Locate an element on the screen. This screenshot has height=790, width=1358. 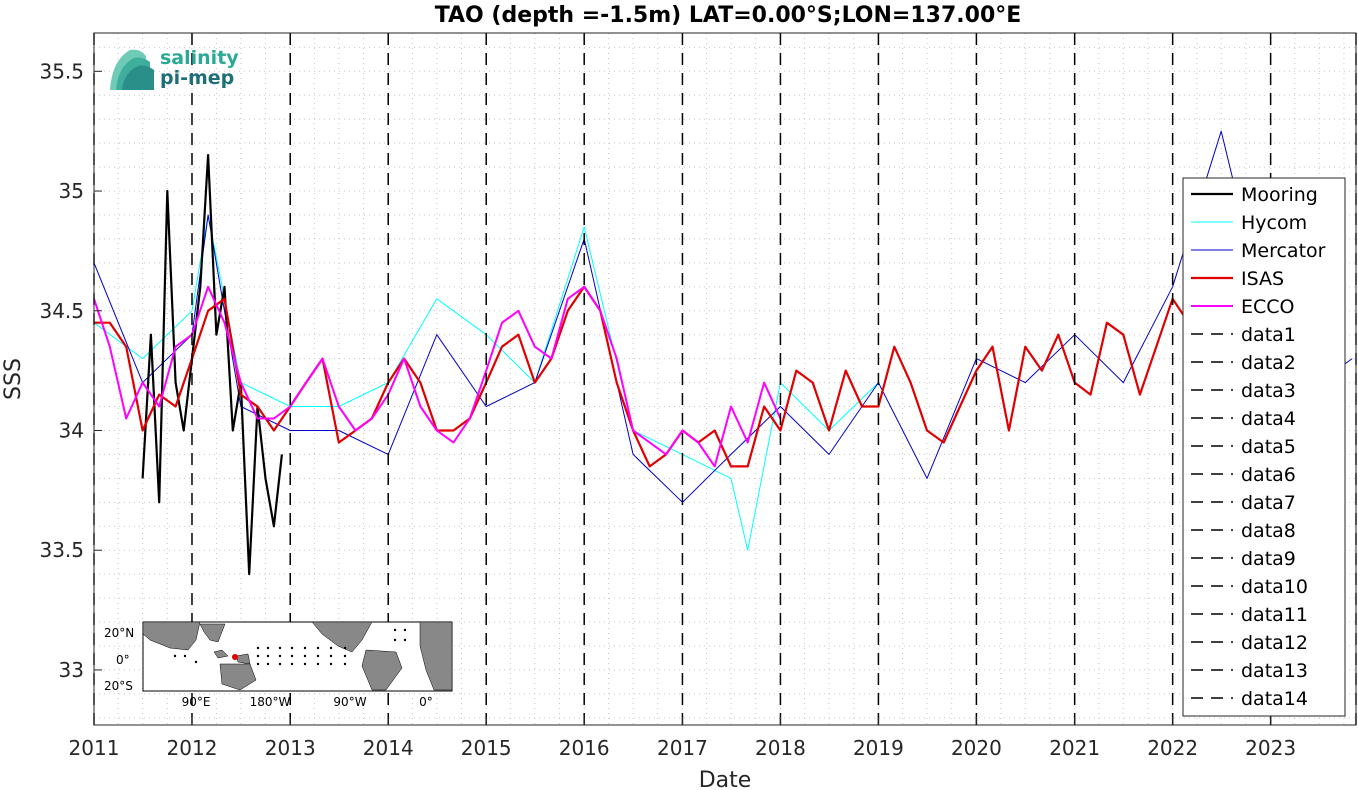
logo-line2: pi-mep is located at coordinates (197, 78).